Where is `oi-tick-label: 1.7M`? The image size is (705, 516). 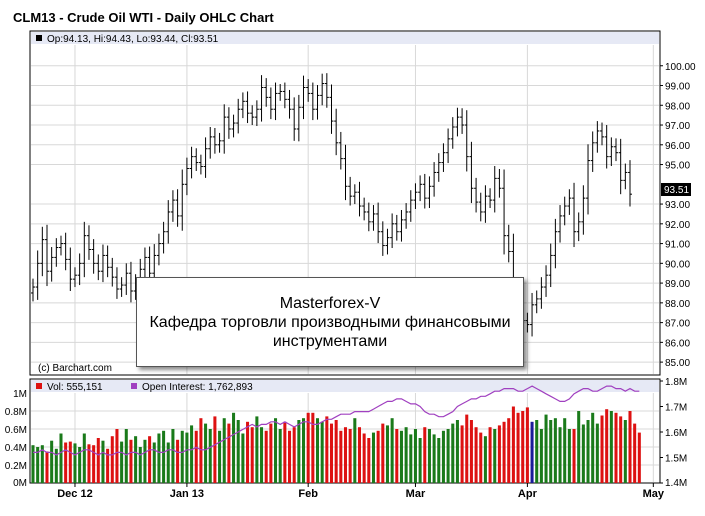 oi-tick-label: 1.7M is located at coordinates (676, 408).